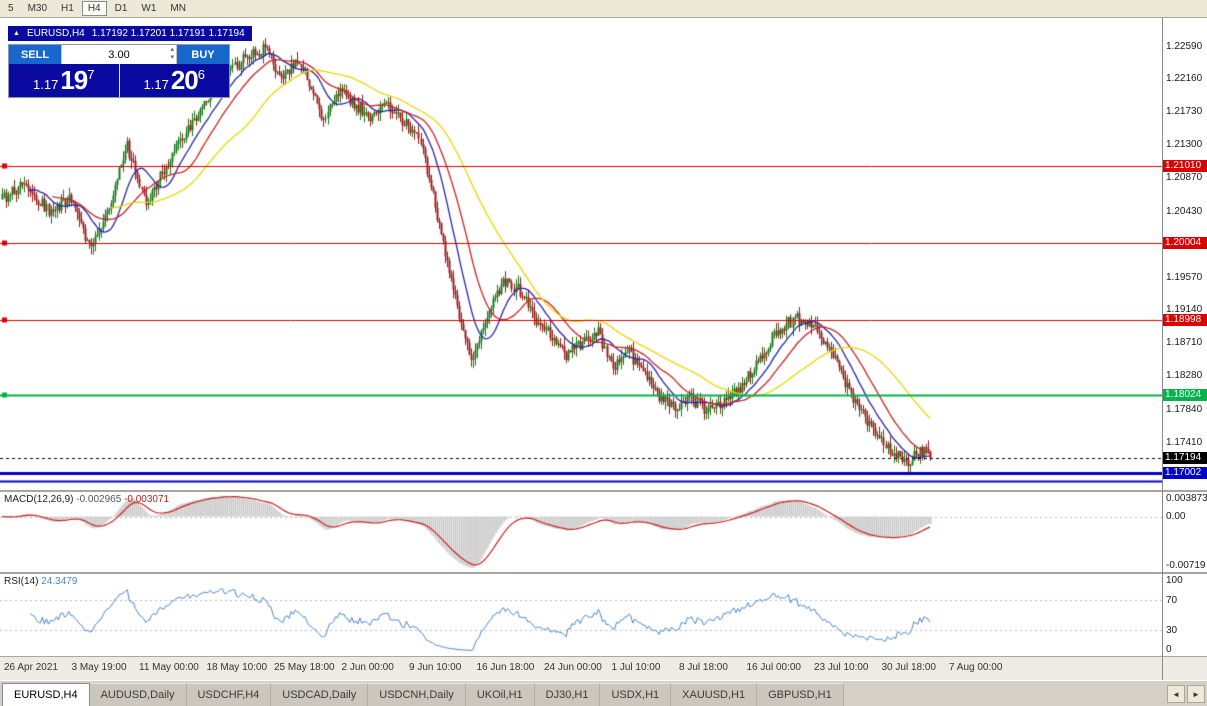 This screenshot has height=706, width=1207. I want to click on chart-tab-gbpusd-h1: GBPUSD,H1, so click(800, 694).